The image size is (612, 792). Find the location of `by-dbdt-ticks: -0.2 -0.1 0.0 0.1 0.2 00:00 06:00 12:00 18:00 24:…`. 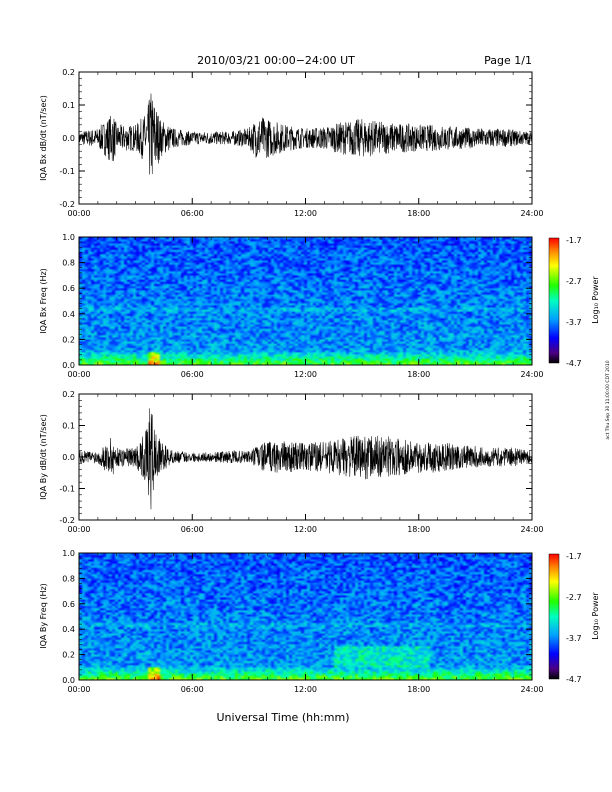

by-dbdt-ticks: -0.2 -0.1 0.0 0.1 0.2 00:00 06:00 12:00 18:00 24:… is located at coordinates (301, 462).